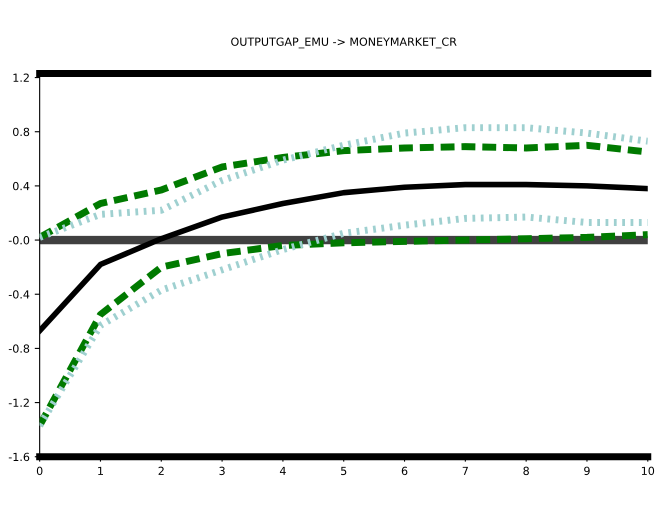  Describe the element at coordinates (526, 471) in the screenshot. I see `x-tick-label: 8` at that location.